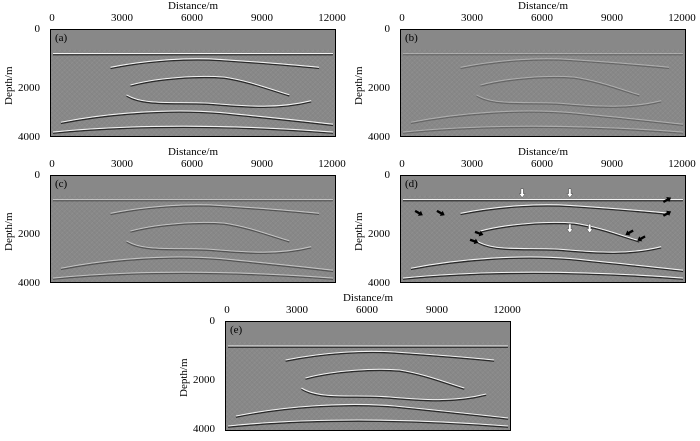  What do you see at coordinates (61, 184) in the screenshot?
I see `panel-label: (c)` at bounding box center [61, 184].